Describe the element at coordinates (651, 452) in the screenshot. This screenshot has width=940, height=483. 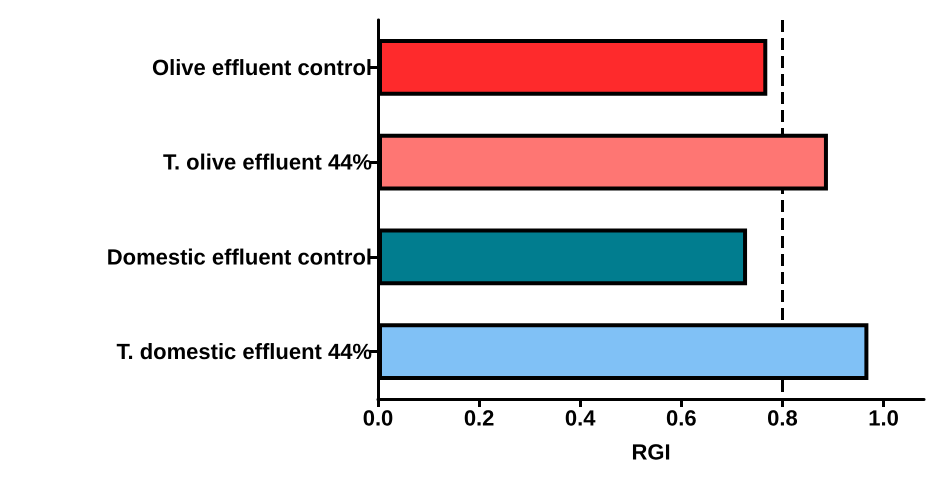
I see `x-axis-title: RGI` at that location.